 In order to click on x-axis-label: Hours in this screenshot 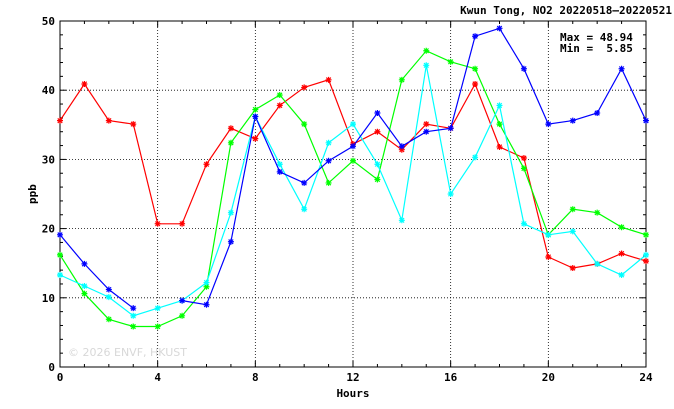, I will do `click(352, 393)`.